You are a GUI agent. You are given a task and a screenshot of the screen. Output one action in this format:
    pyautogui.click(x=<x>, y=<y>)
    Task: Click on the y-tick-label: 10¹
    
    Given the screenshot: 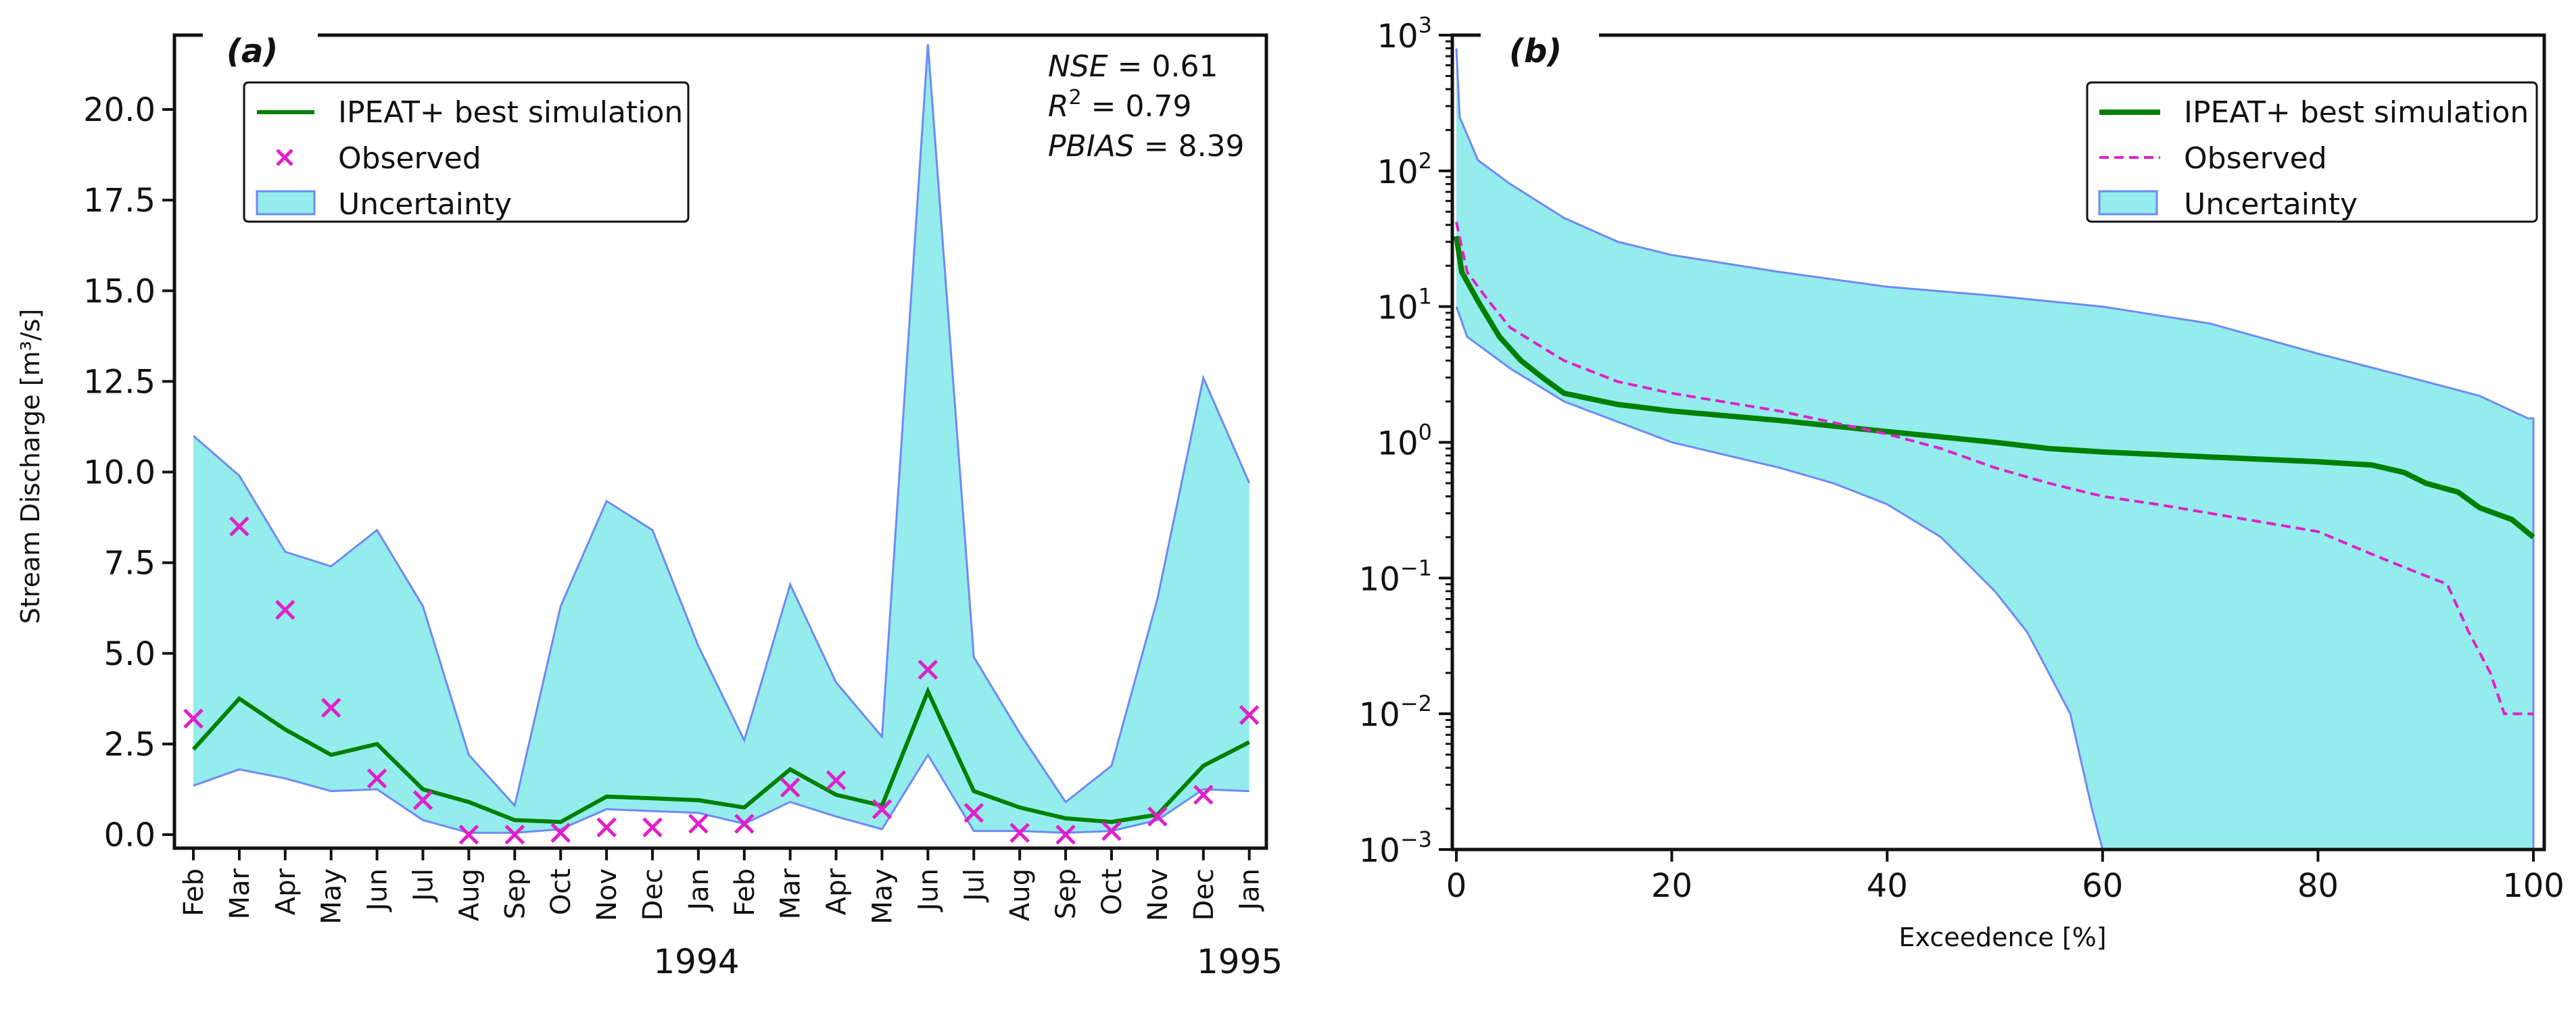 What is the action you would take?
    pyautogui.click(x=1404, y=305)
    